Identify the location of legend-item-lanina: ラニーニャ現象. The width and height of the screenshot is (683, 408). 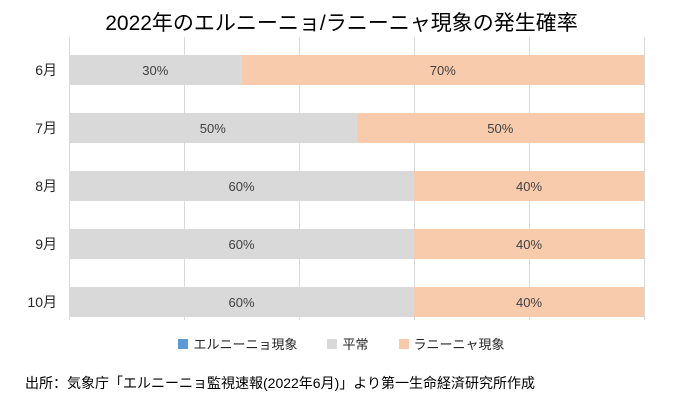
(451, 343).